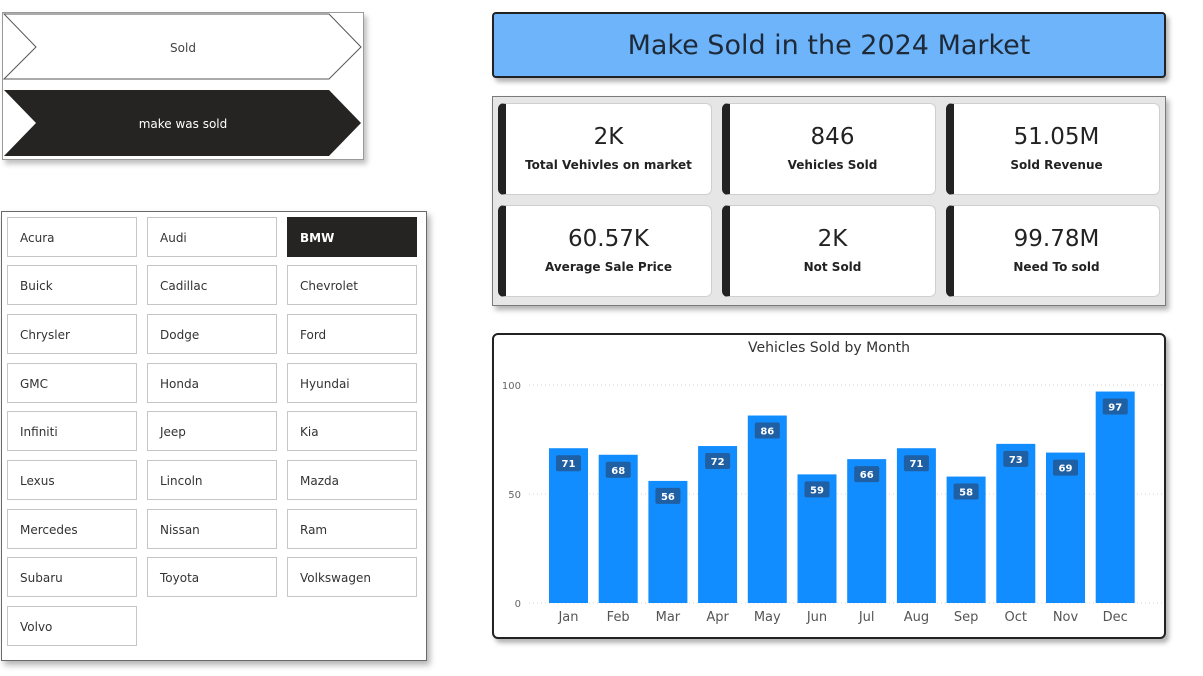 Image resolution: width=1203 pixels, height=676 pixels. I want to click on kpi-card-need-to-sold: 99.78M Need To sold, so click(1053, 251).